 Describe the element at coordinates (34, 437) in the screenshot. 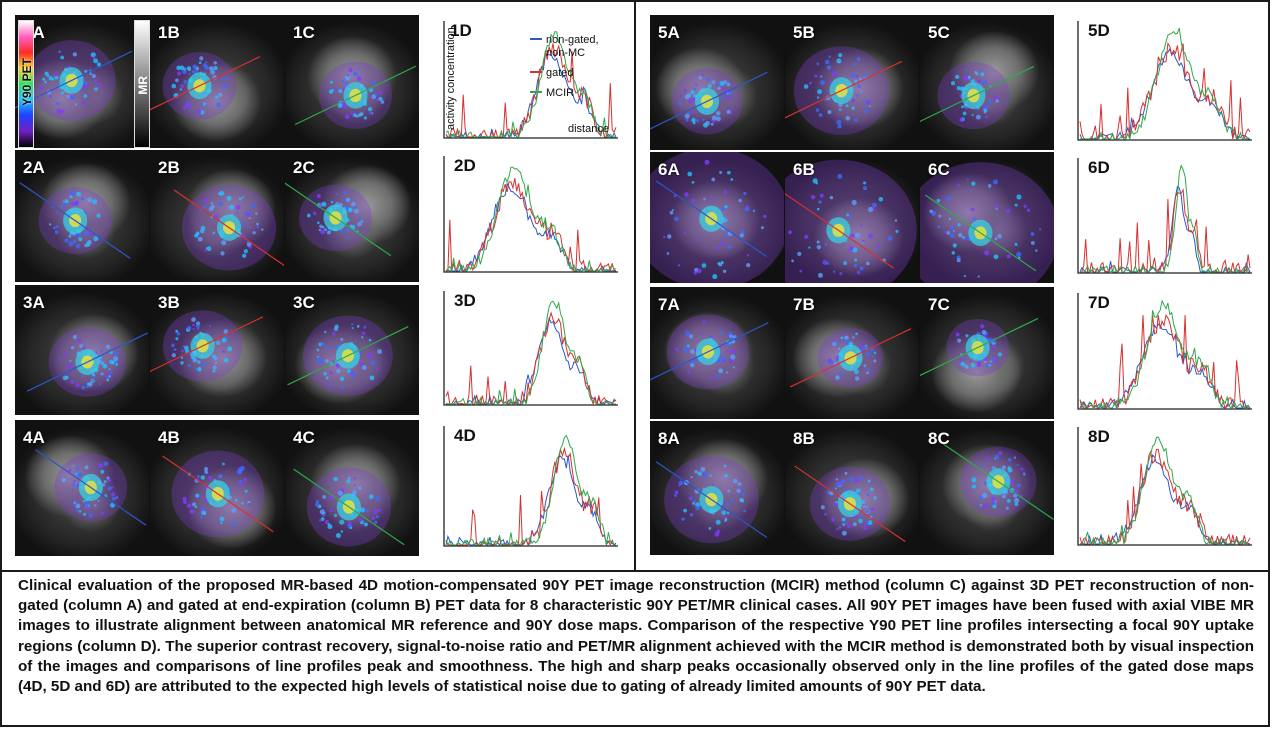

I see `panel-label: 4A` at that location.